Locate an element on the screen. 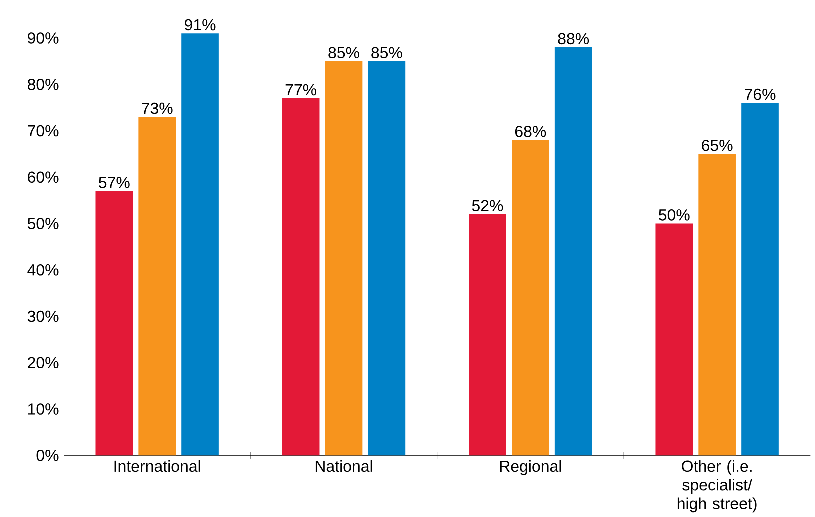  x-tick-label: International is located at coordinates (157, 466).